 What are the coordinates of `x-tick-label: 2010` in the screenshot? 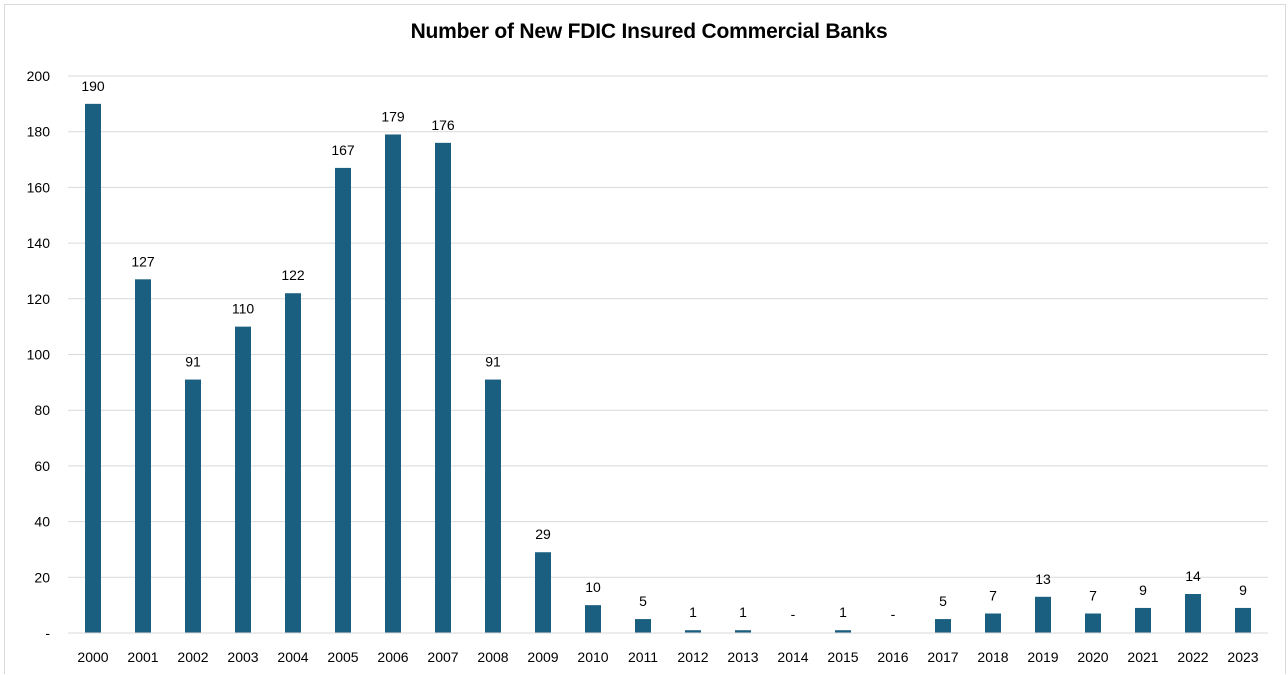 It's located at (592, 657).